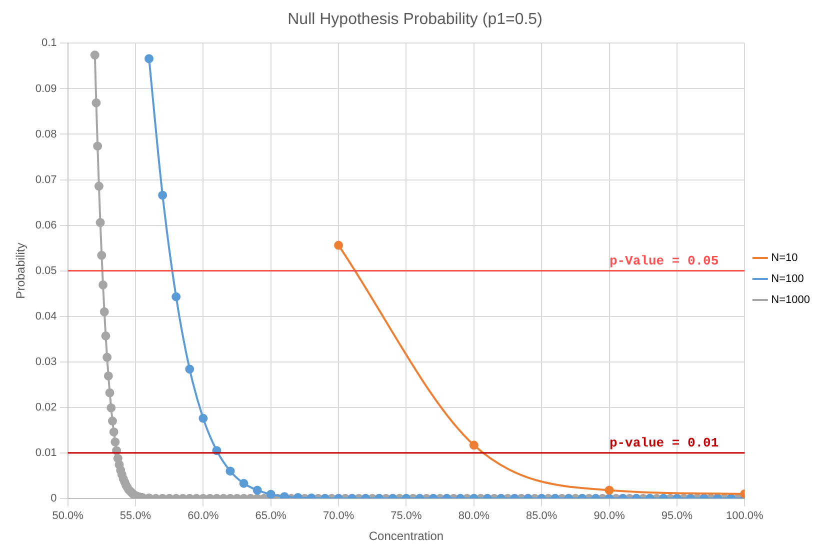 The width and height of the screenshot is (830, 552). I want to click on y-tick-label: 0.09, so click(46, 88).